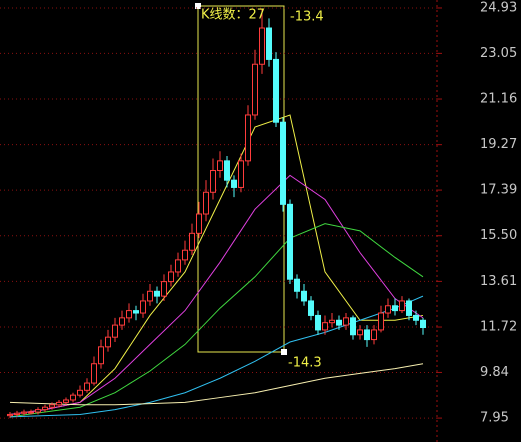 This screenshot has height=442, width=521. I want to click on y-tick-label: 23.05, so click(498, 53).